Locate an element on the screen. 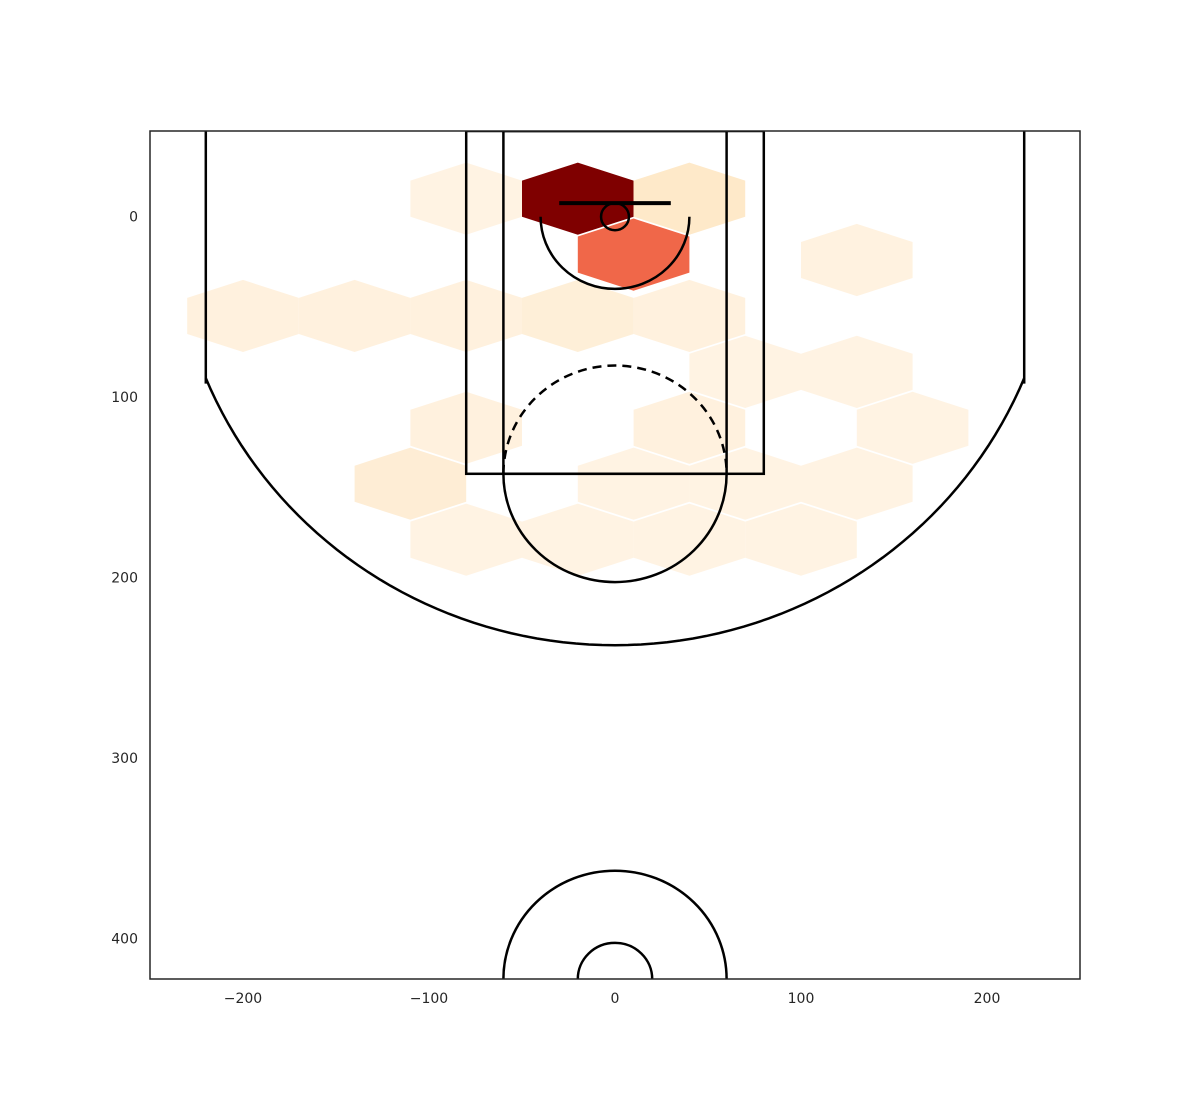 This screenshot has width=1200, height=1100. restricted-area-arc is located at coordinates (615, 253).